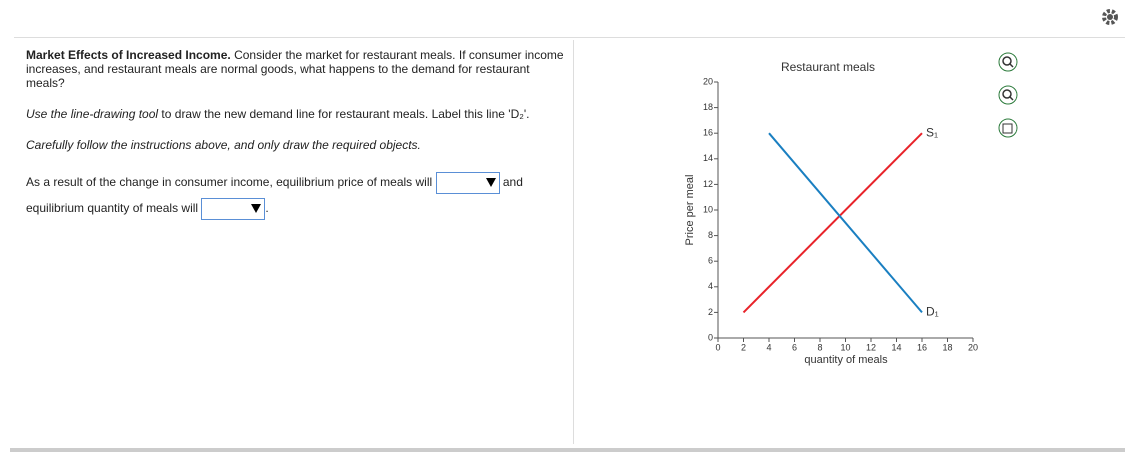 This screenshot has height=452, width=1125. I want to click on zoom-out, so click(1008, 95).